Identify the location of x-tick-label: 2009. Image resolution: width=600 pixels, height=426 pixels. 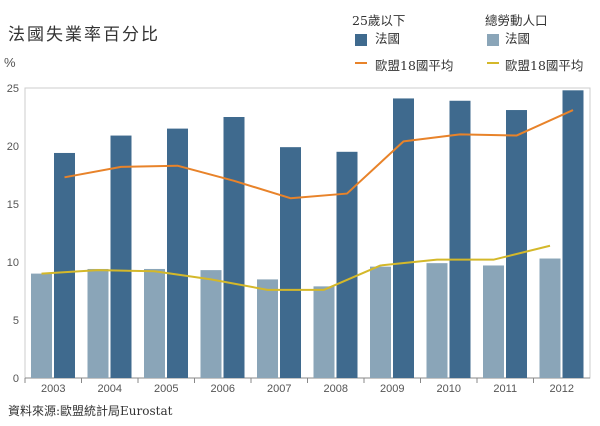
(392, 389).